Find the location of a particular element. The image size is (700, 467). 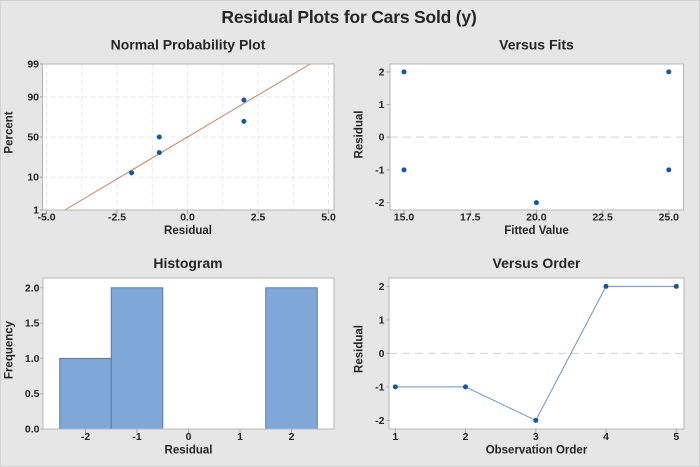

svg-text: Percent is located at coordinates (10, 132).